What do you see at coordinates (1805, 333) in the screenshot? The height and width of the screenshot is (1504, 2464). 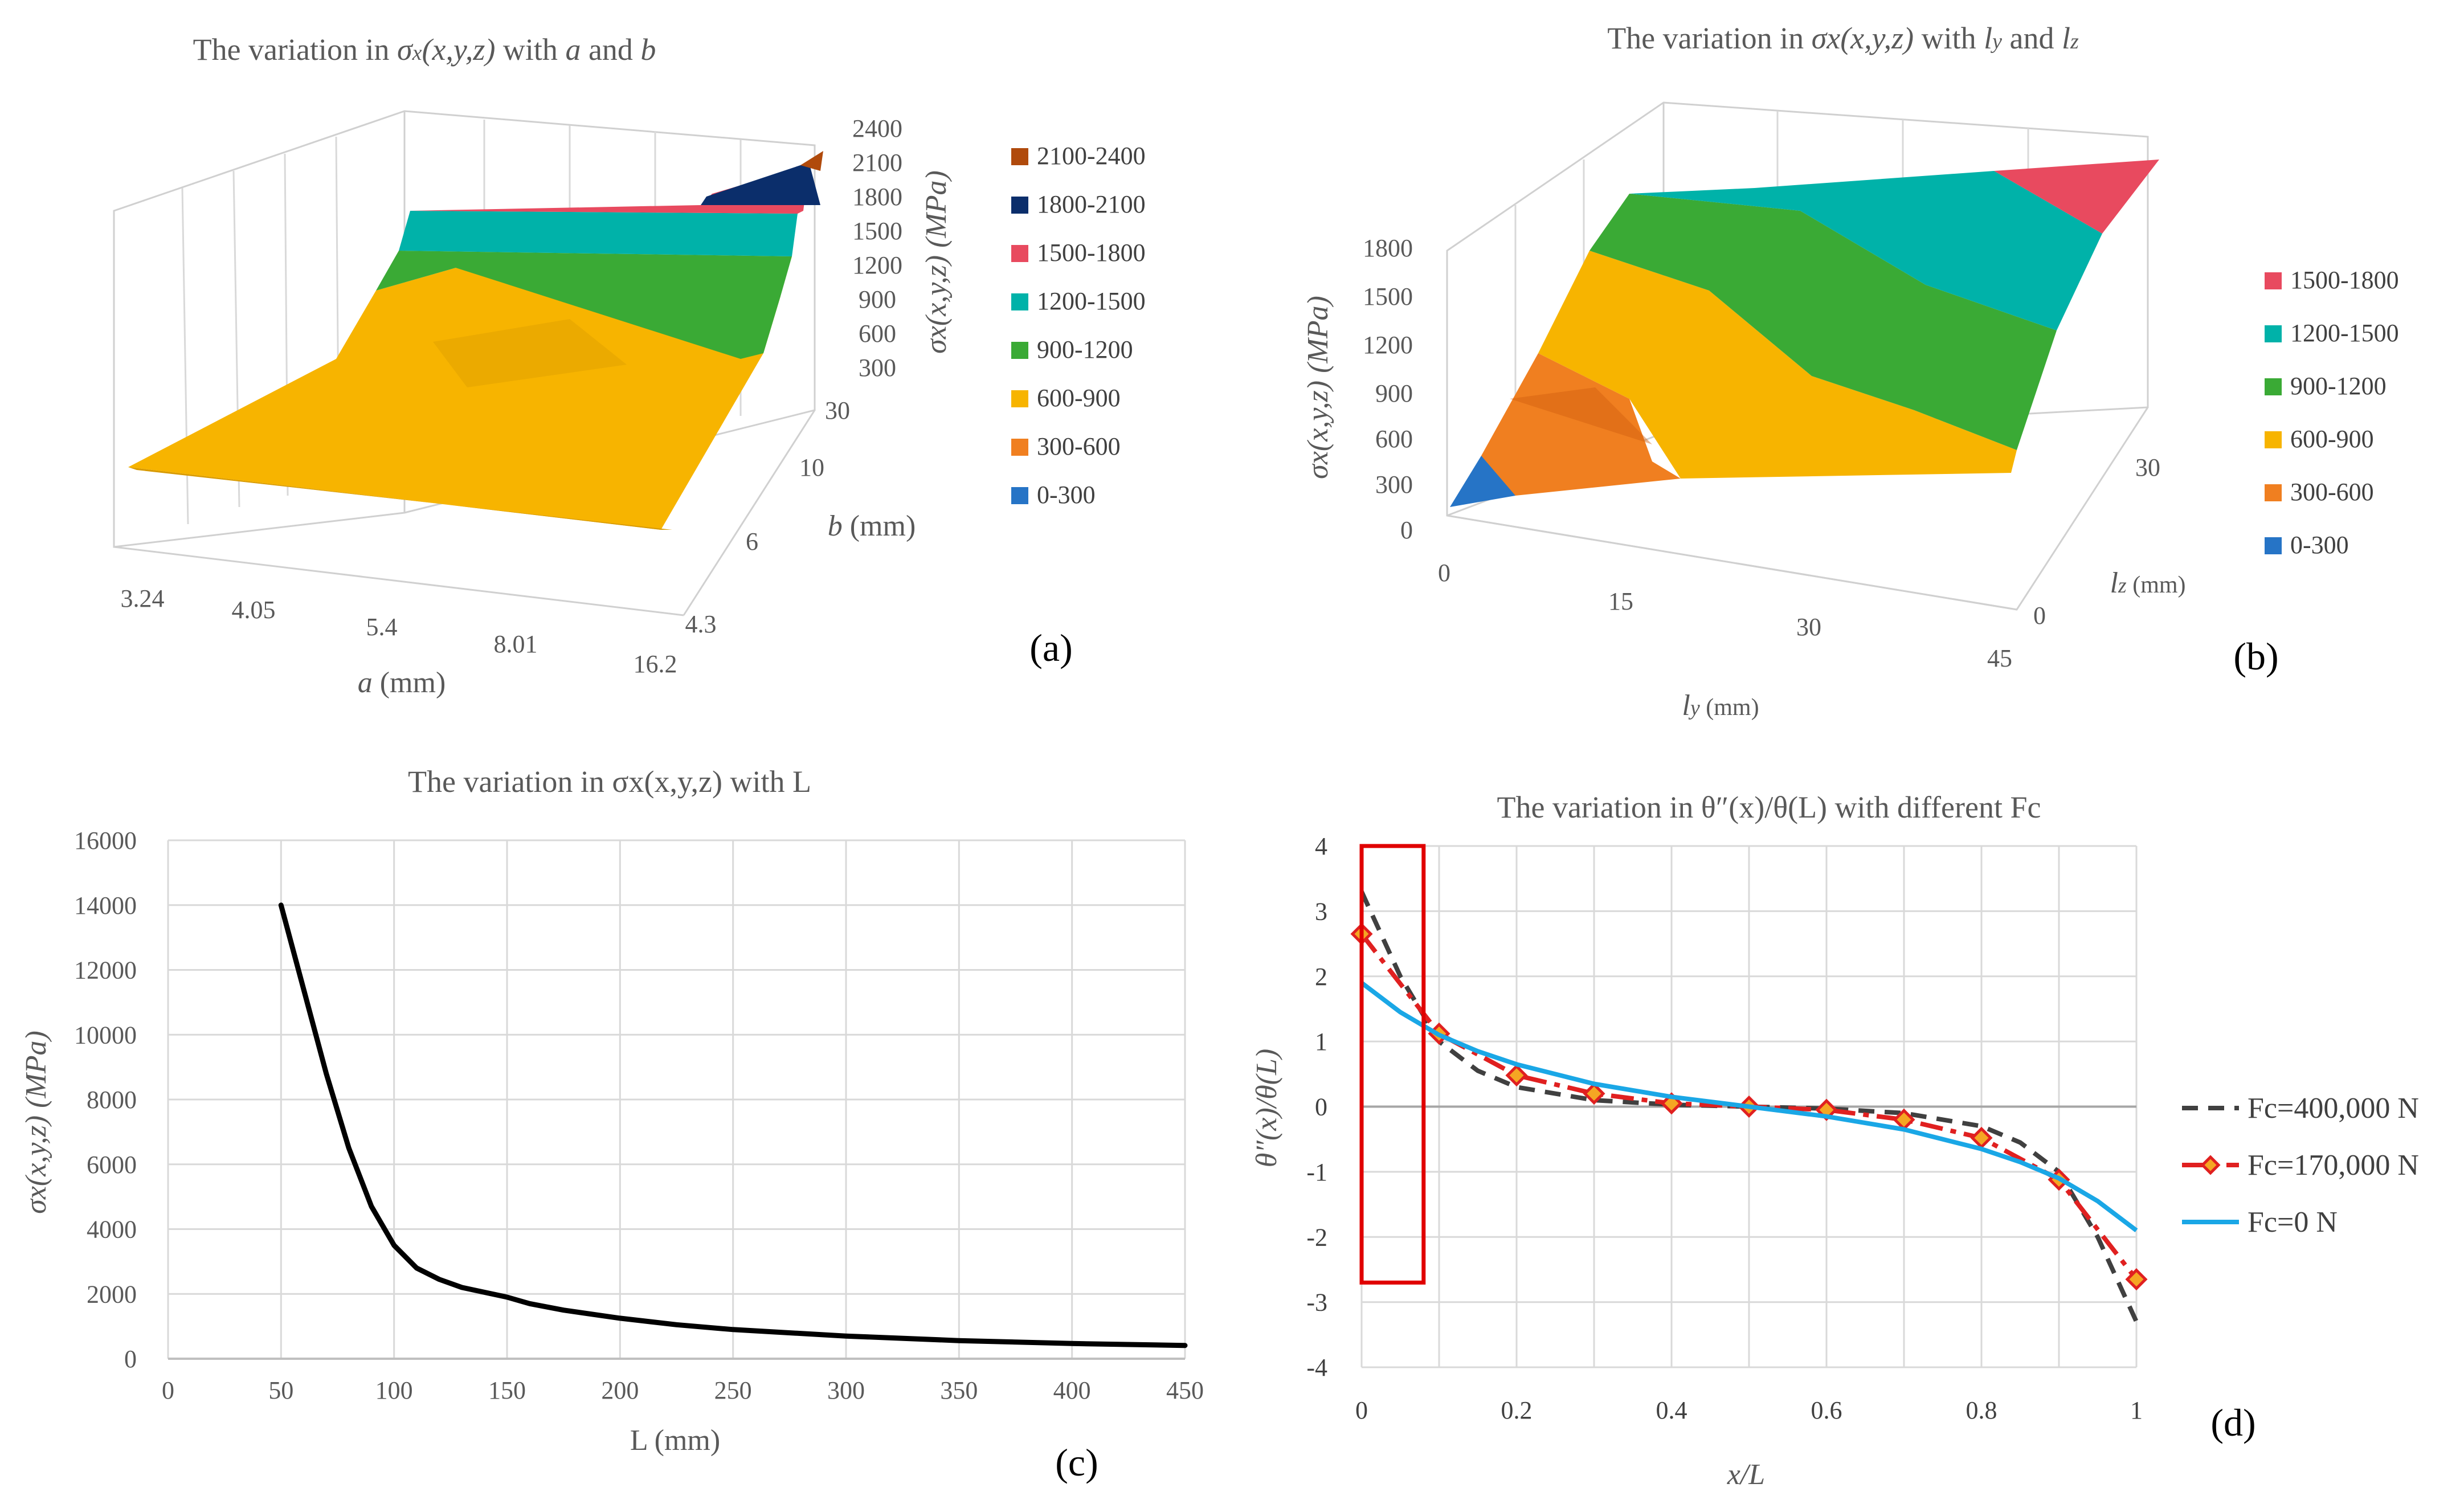 I see `panel-b-surface` at bounding box center [1805, 333].